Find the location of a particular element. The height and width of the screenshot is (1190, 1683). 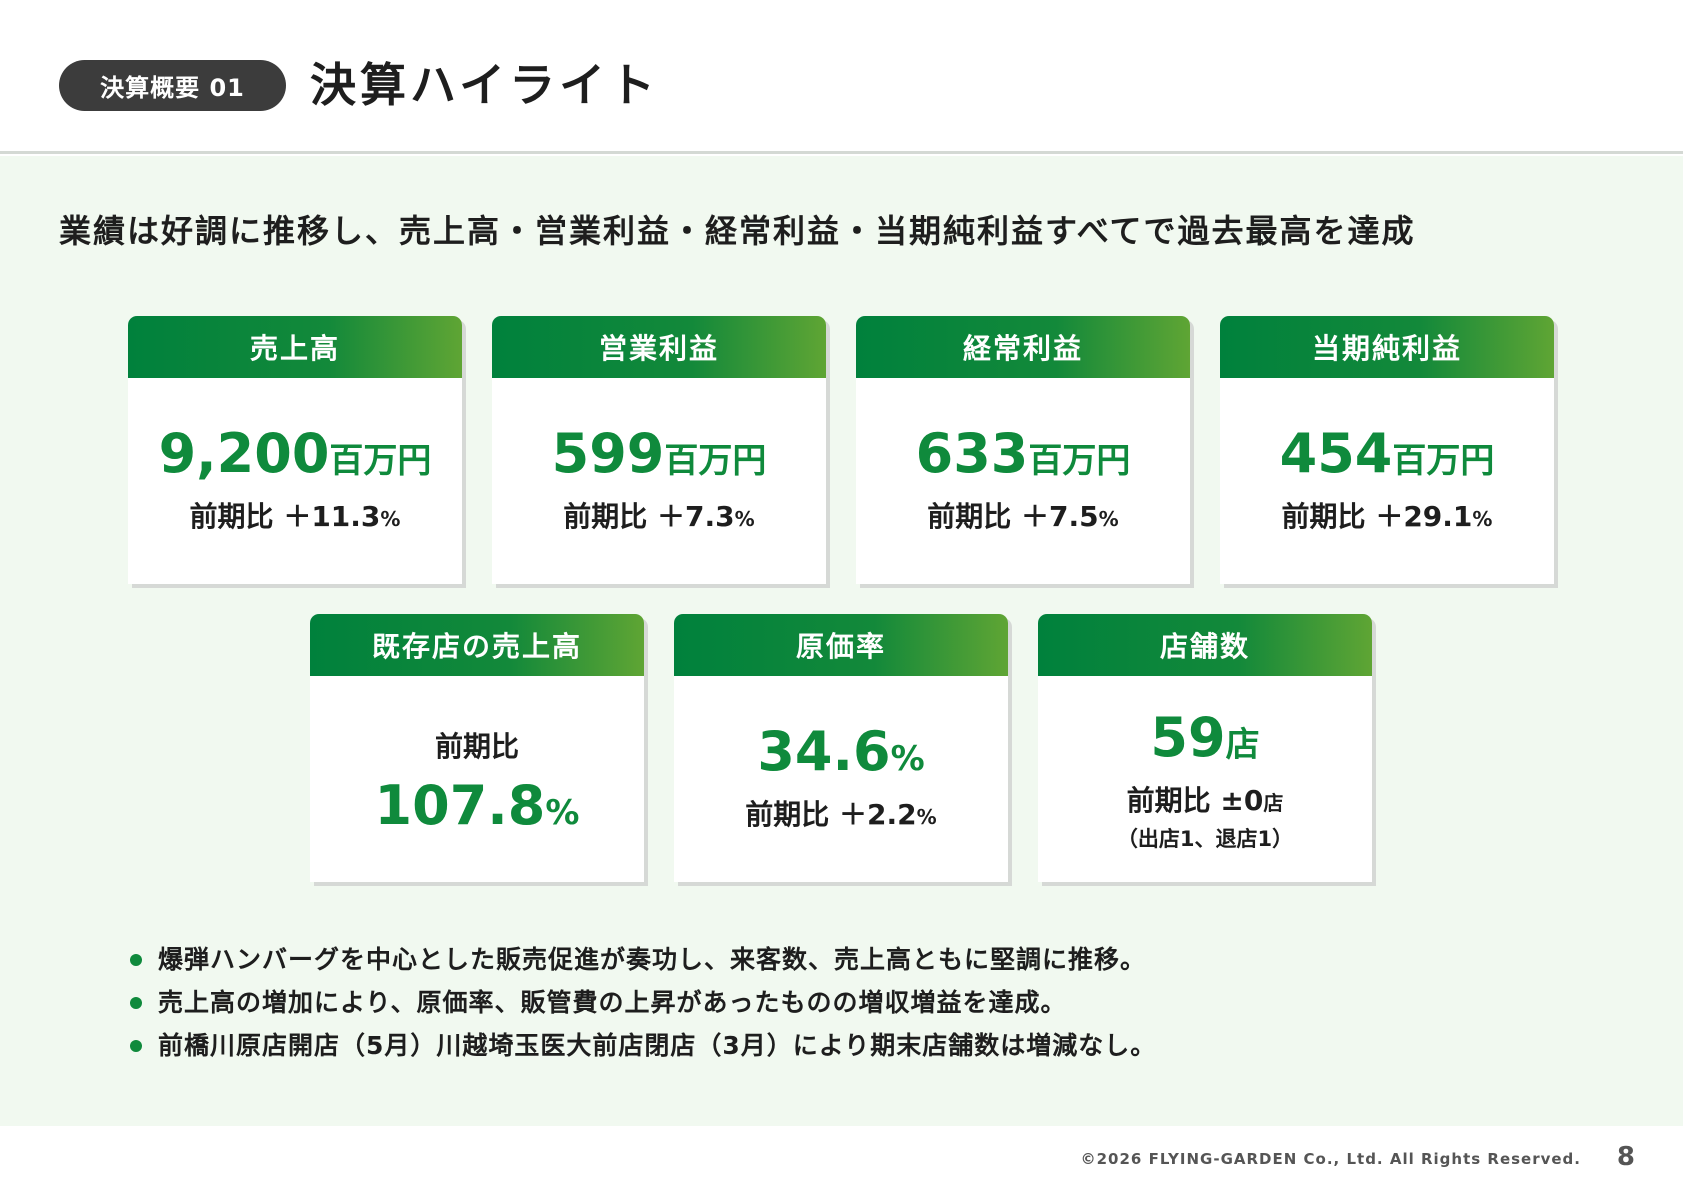

card-compare: 前期比 ＋29.1% is located at coordinates (1387, 516).